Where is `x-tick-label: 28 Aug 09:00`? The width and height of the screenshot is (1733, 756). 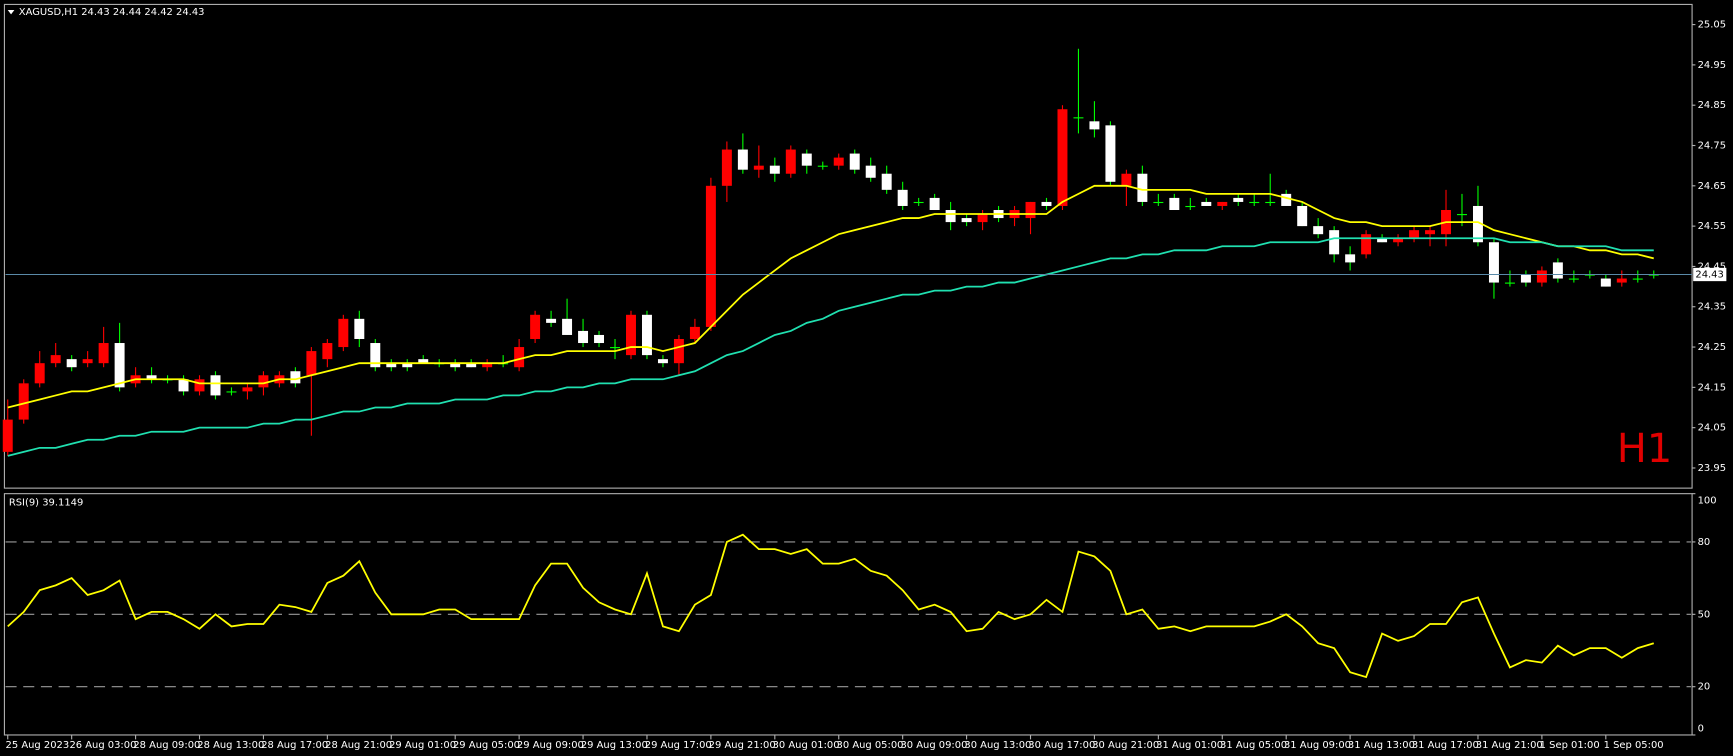 x-tick-label: 28 Aug 09:00 is located at coordinates (166, 745).